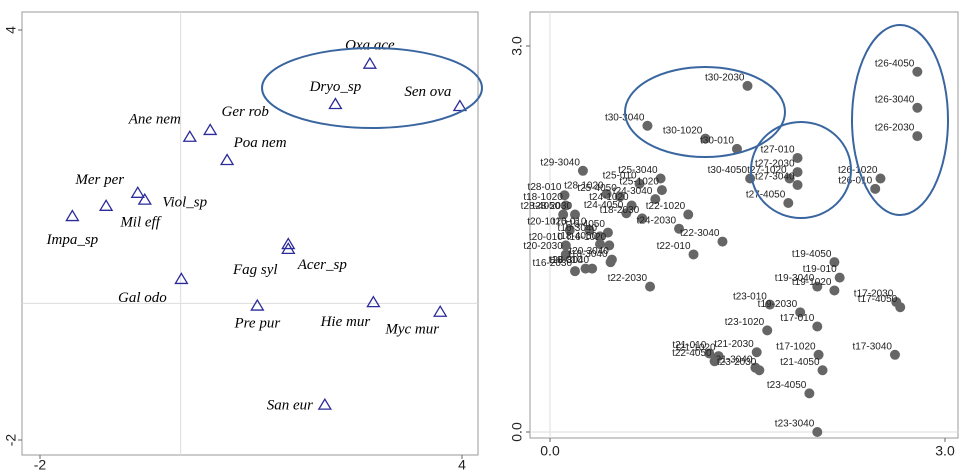 The image size is (960, 475). What do you see at coordinates (787, 385) in the screenshot?
I see `point-label: t23-4050` at bounding box center [787, 385].